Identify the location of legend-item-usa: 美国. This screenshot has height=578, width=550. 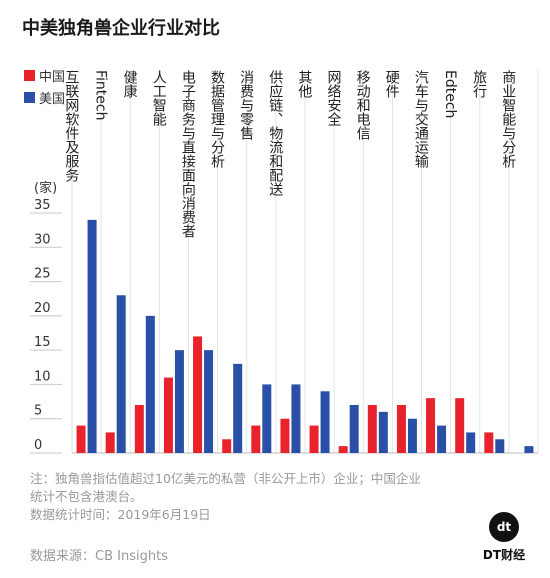
(44, 97).